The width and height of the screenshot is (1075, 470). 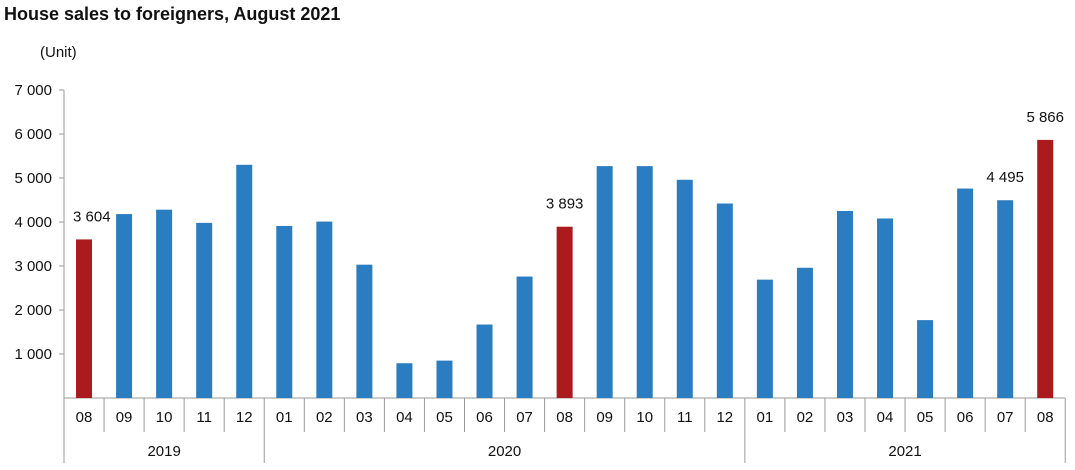 I want to click on y-tick-label: 4 000, so click(x=33, y=222).